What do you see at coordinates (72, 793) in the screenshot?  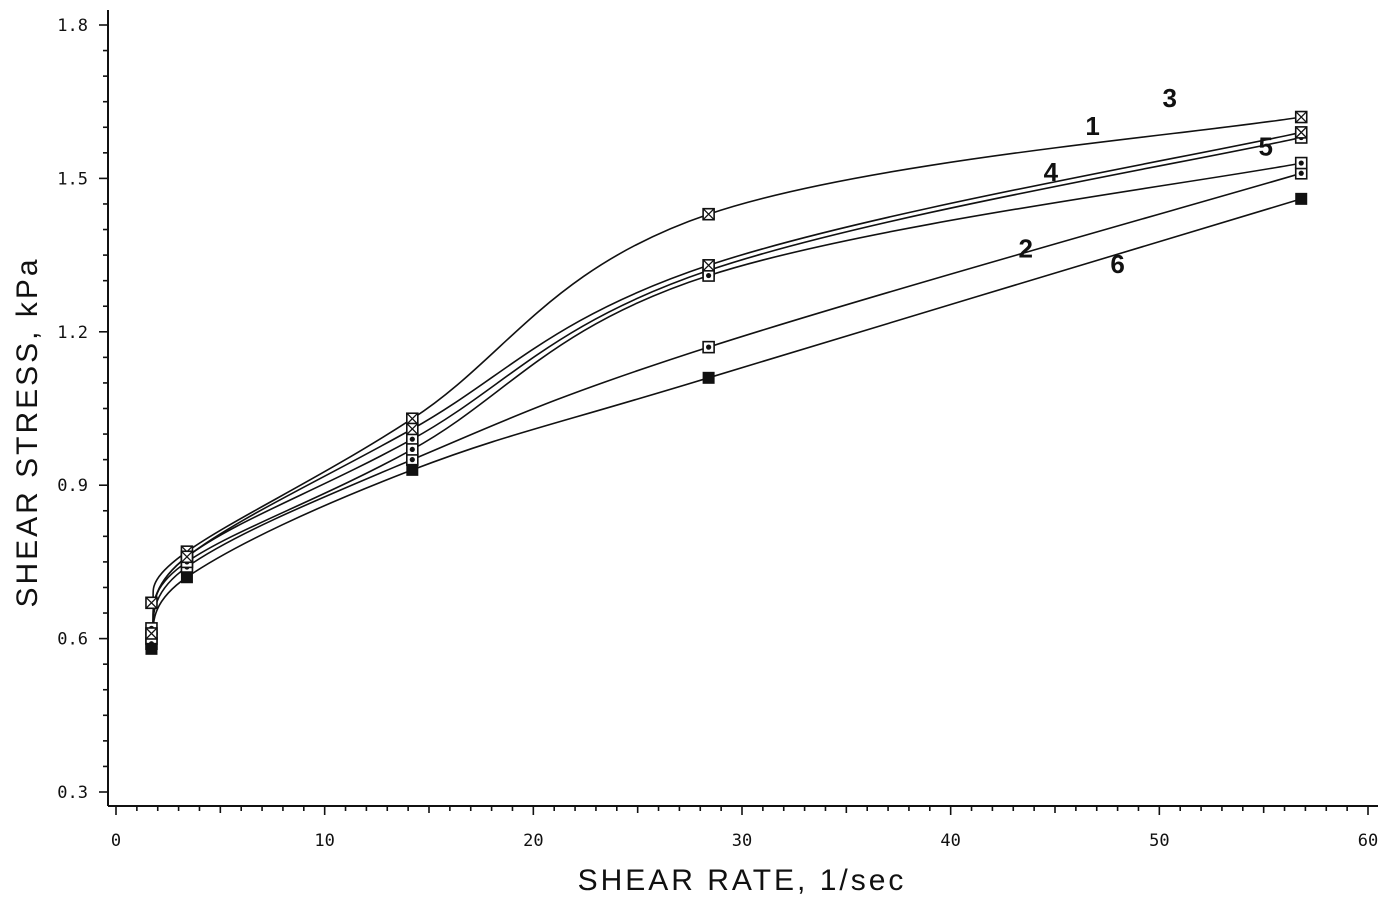 I see `y-tick-label: 0.3` at bounding box center [72, 793].